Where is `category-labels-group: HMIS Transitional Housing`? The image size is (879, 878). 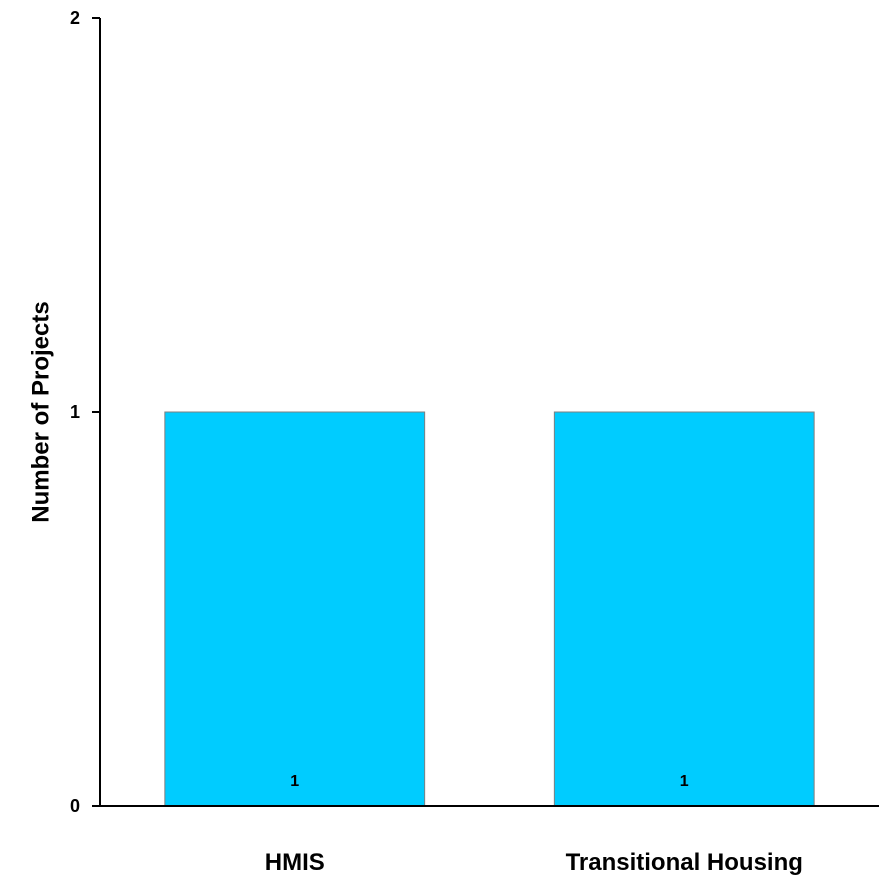 category-labels-group: HMIS Transitional Housing is located at coordinates (534, 862).